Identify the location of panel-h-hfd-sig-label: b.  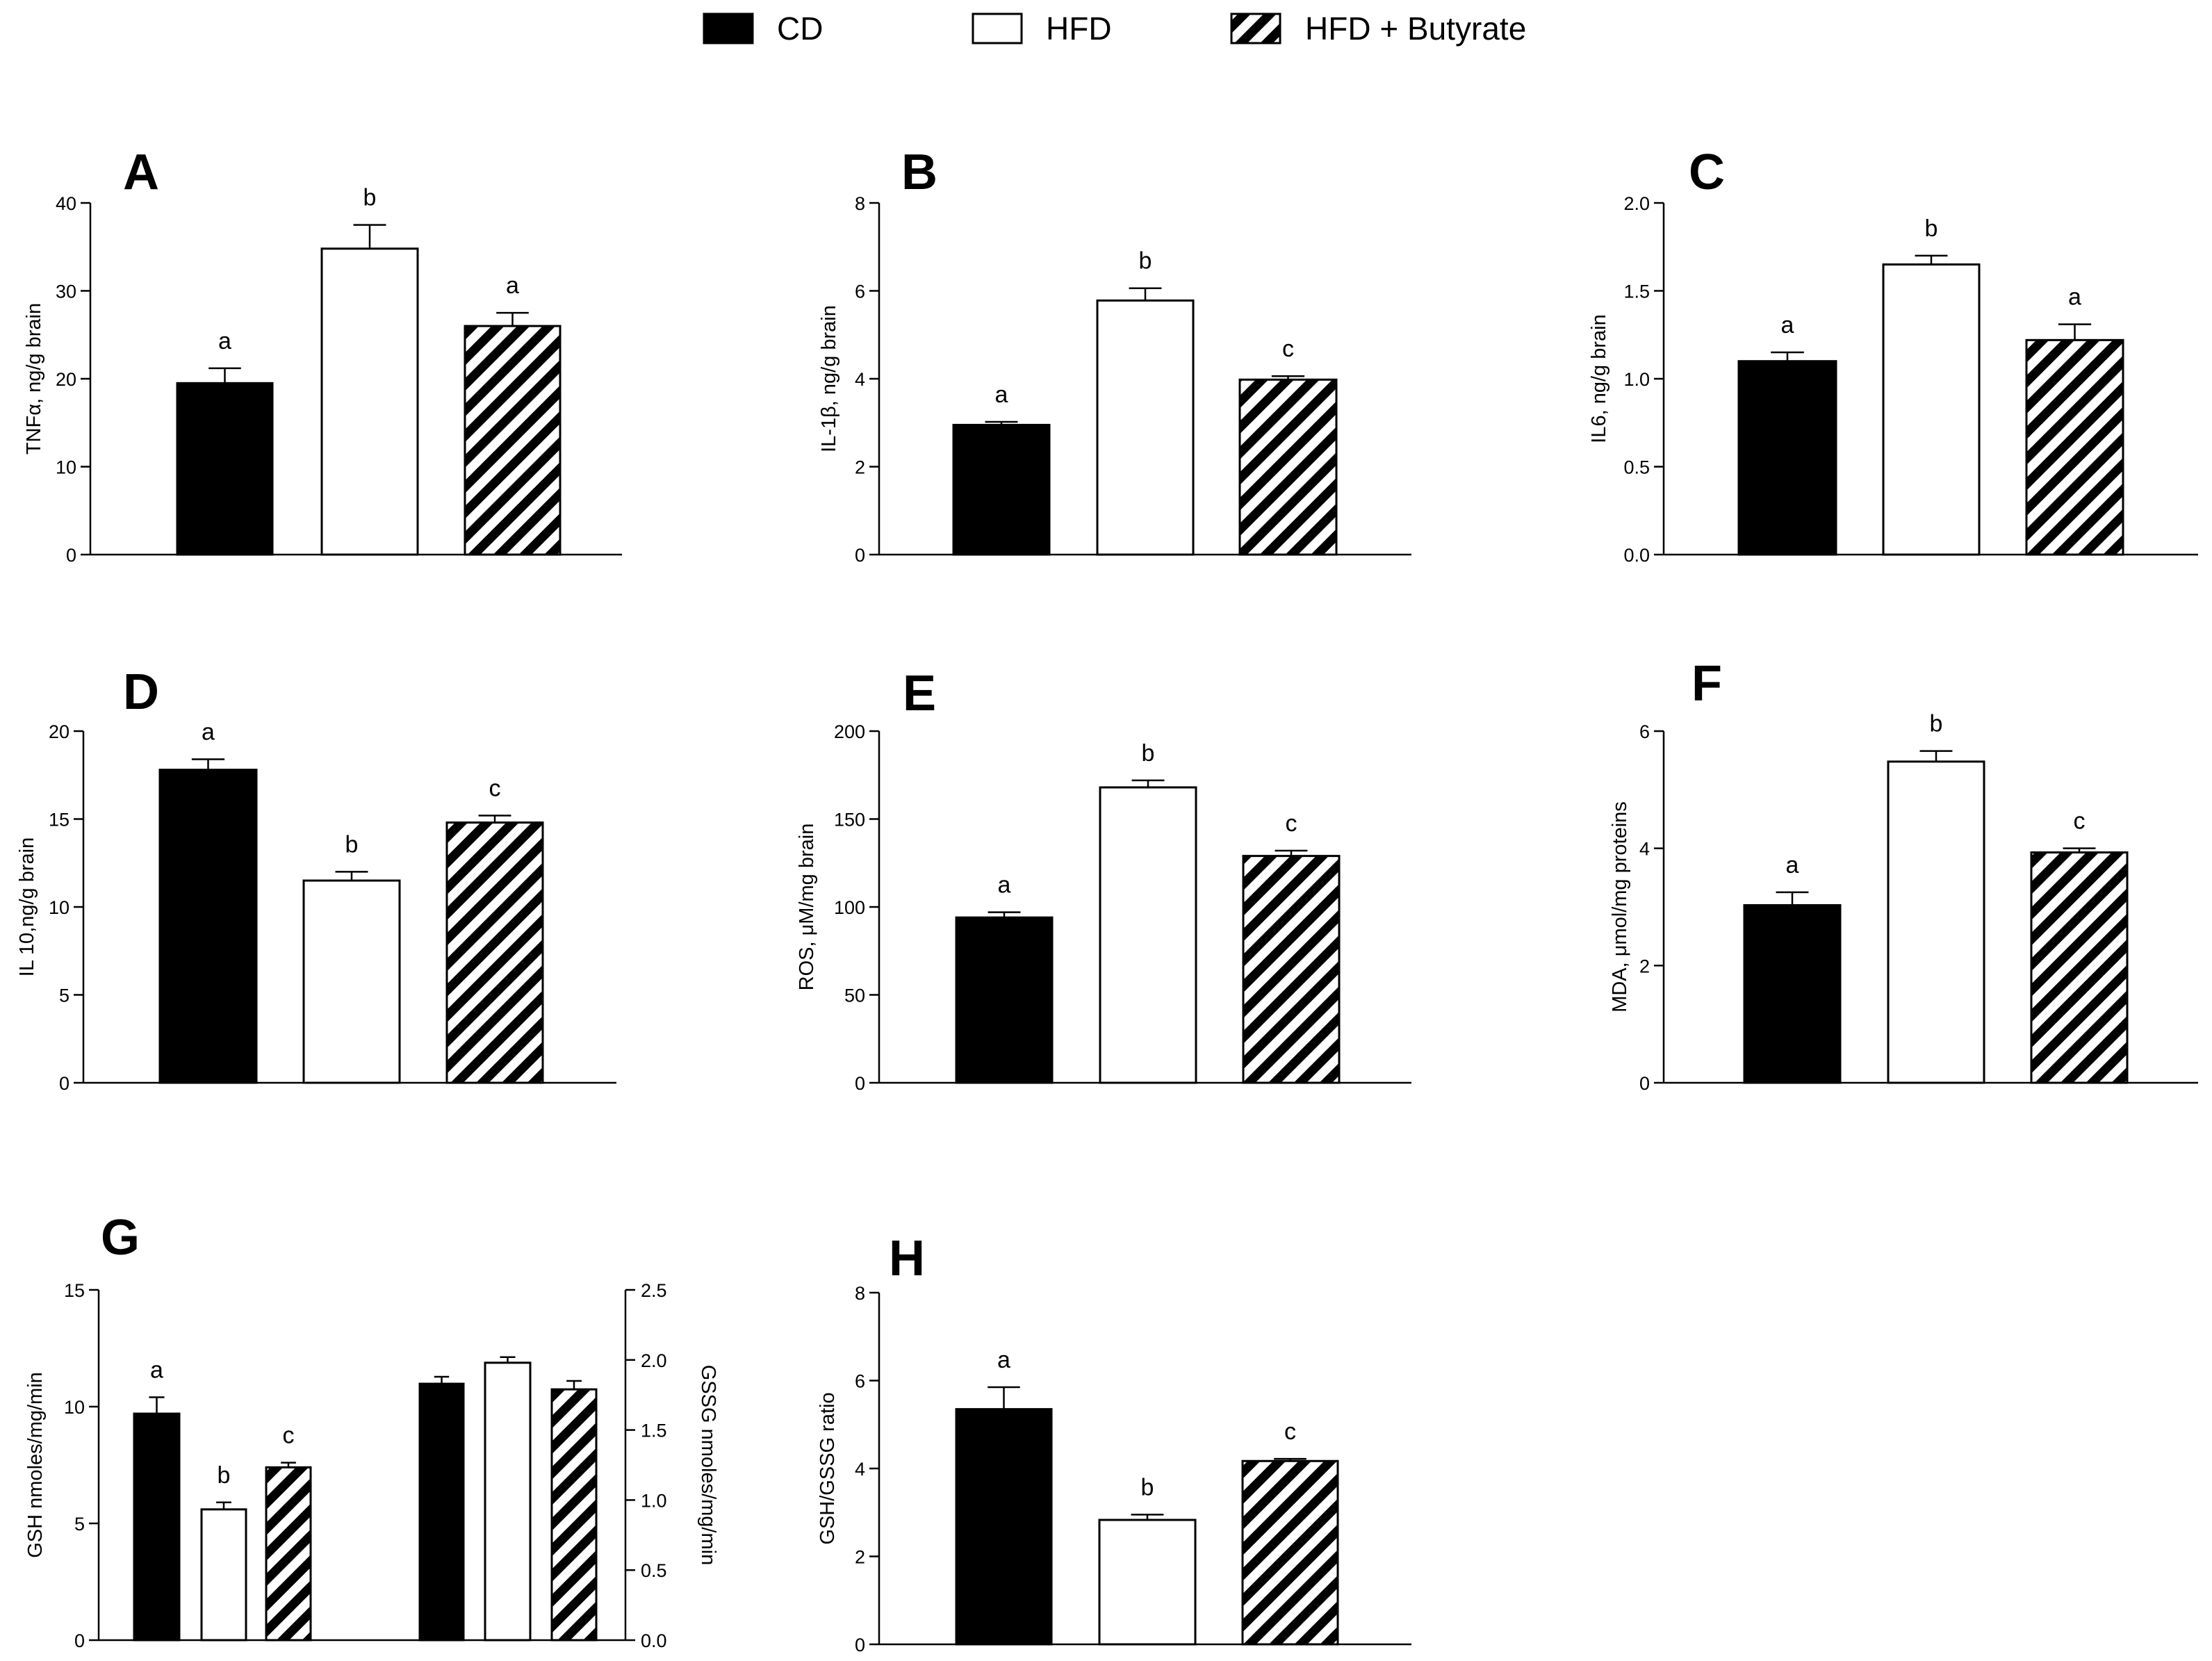
(1147, 1487).